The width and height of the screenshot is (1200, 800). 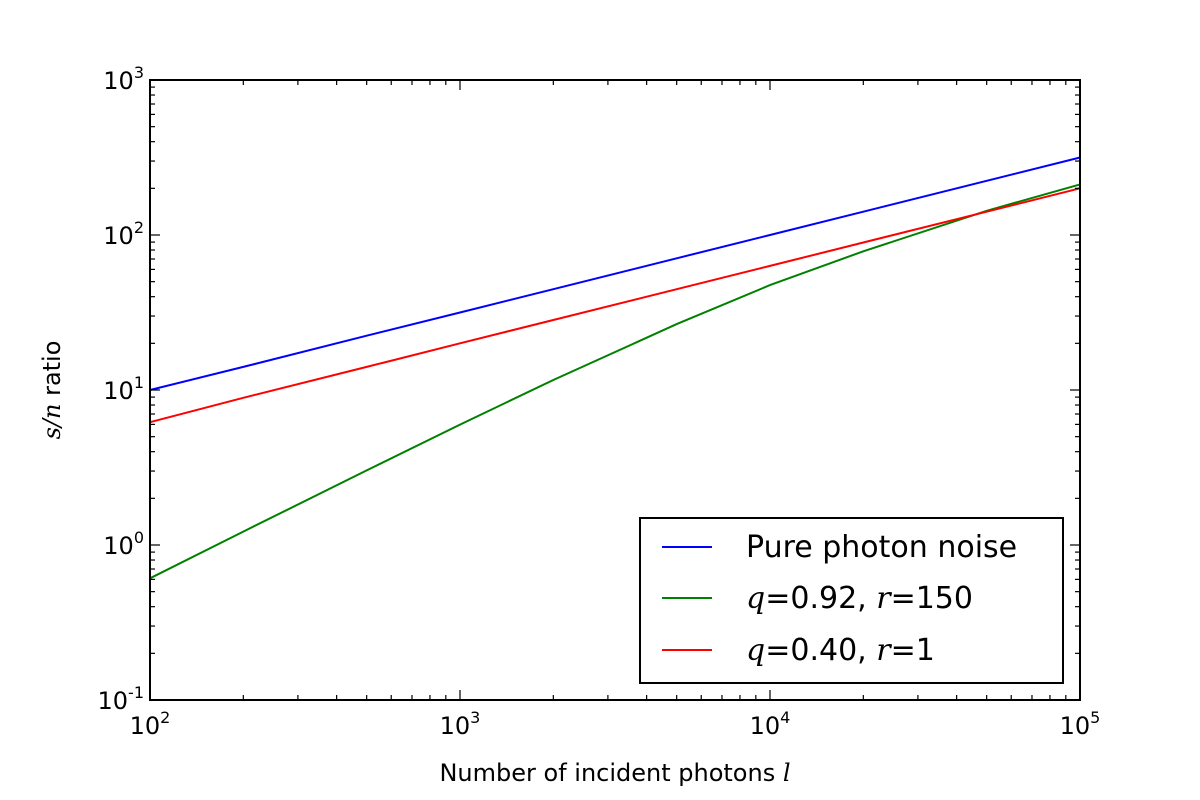 I want to click on x-axis-label-text: Number of incident photons, so click(x=607, y=773).